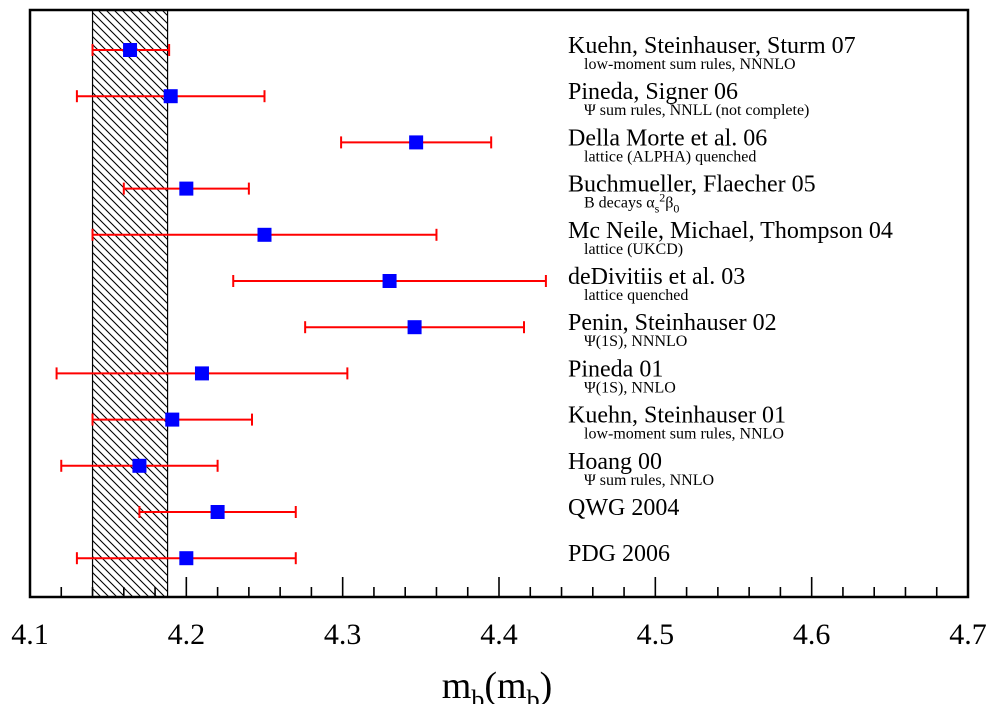 This screenshot has width=991, height=704. What do you see at coordinates (684, 434) in the screenshot?
I see `point-sublabel: low-moment sum rules, NNLO` at bounding box center [684, 434].